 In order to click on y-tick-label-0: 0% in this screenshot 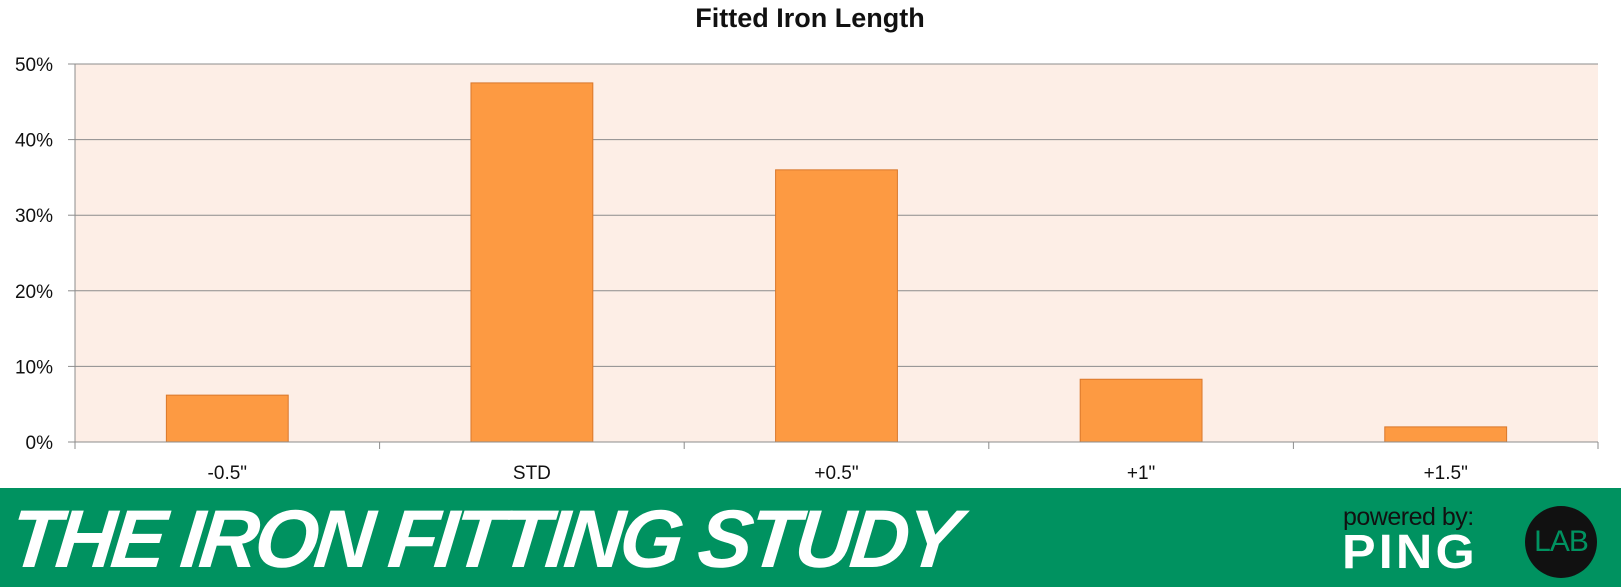, I will do `click(40, 443)`.